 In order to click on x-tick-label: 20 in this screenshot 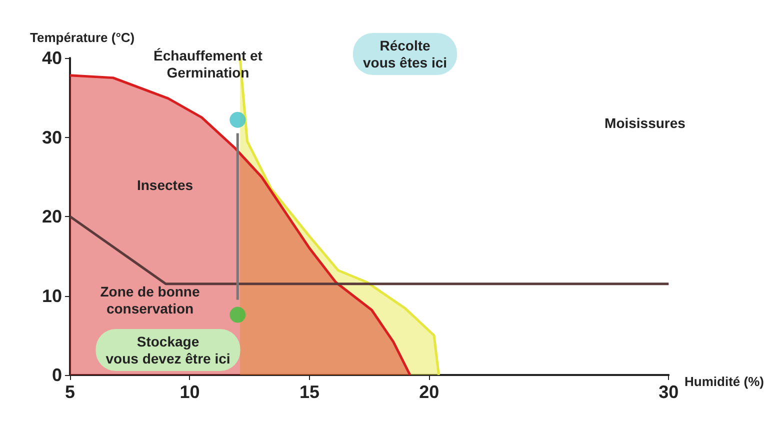, I will do `click(429, 392)`.